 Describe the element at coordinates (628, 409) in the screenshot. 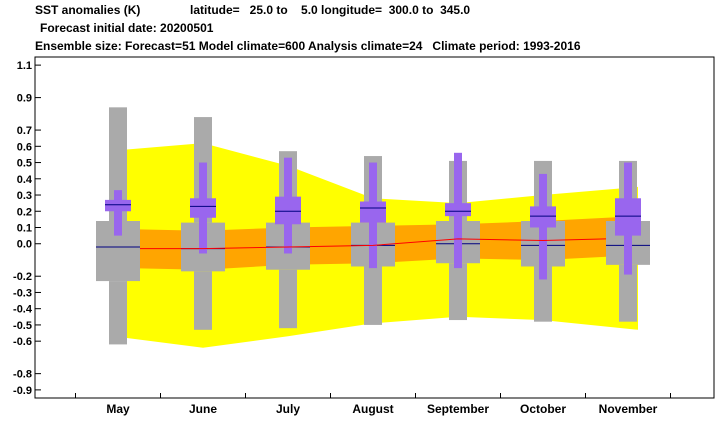

I see `x-tick-label: November` at that location.